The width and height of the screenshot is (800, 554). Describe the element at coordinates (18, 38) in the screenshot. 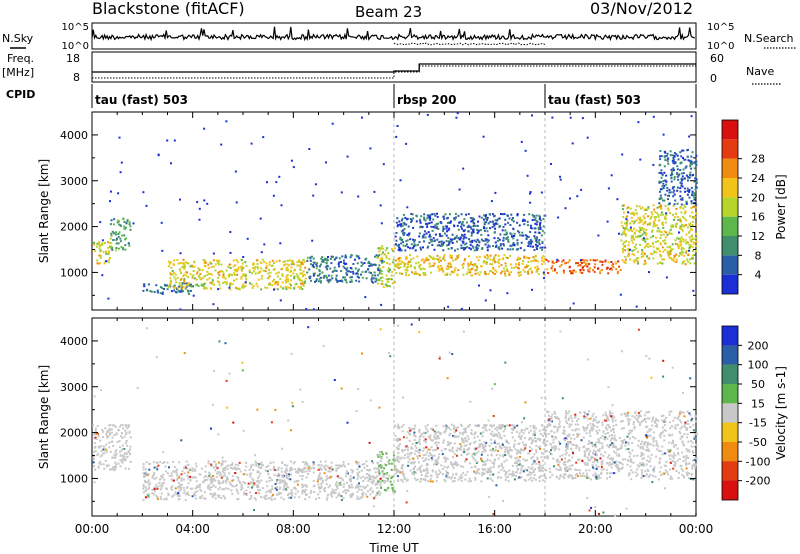

I see `nsky-label: N.Sky` at that location.